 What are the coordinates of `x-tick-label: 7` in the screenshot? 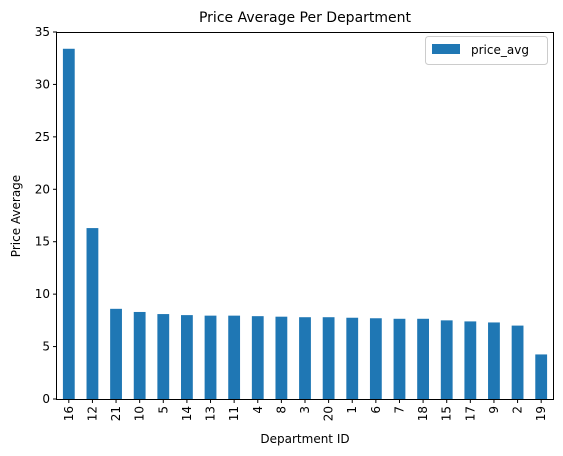 It's located at (399, 410).